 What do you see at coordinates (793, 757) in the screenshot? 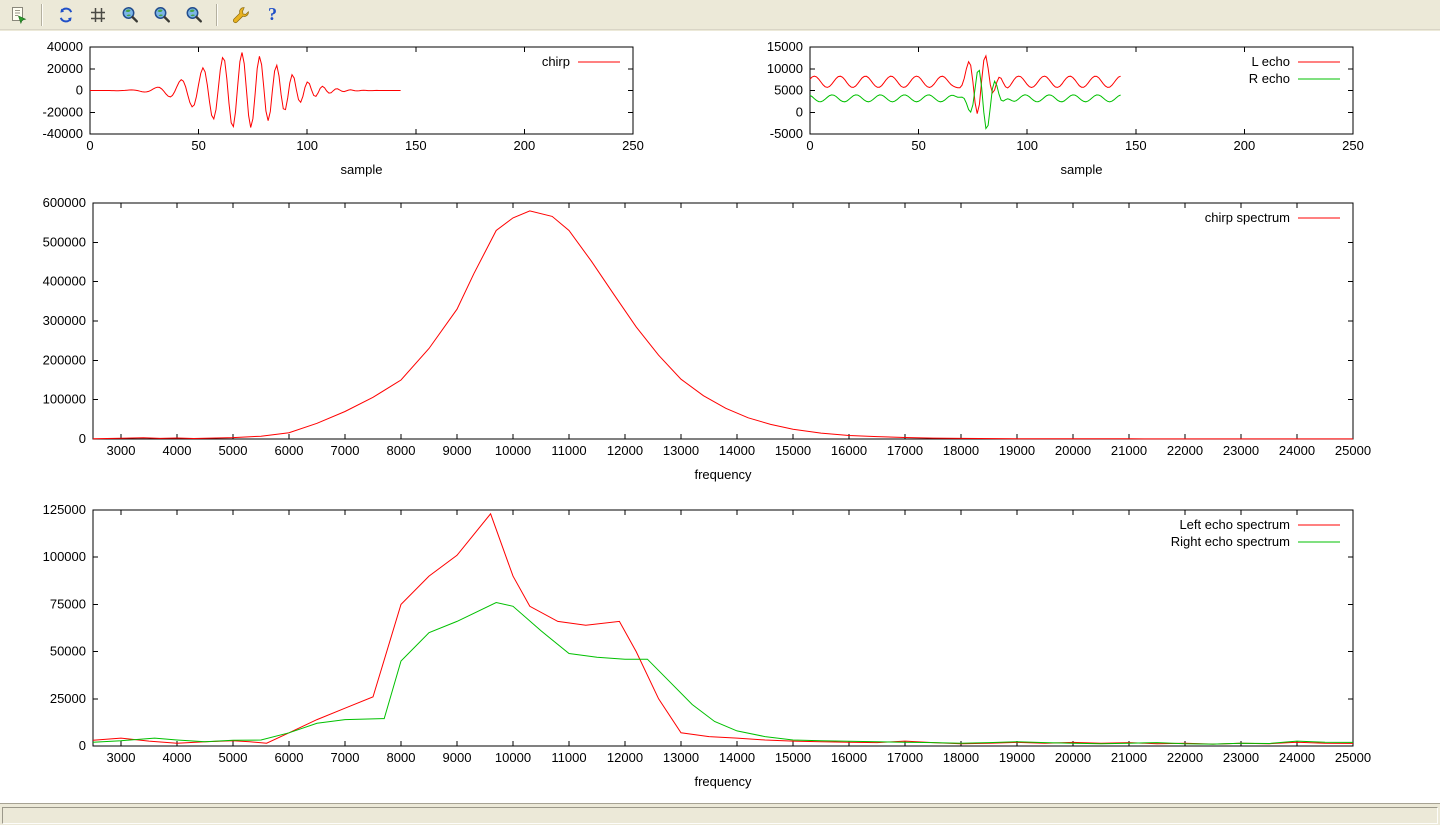
I see `svg-text: 15000` at bounding box center [793, 757].